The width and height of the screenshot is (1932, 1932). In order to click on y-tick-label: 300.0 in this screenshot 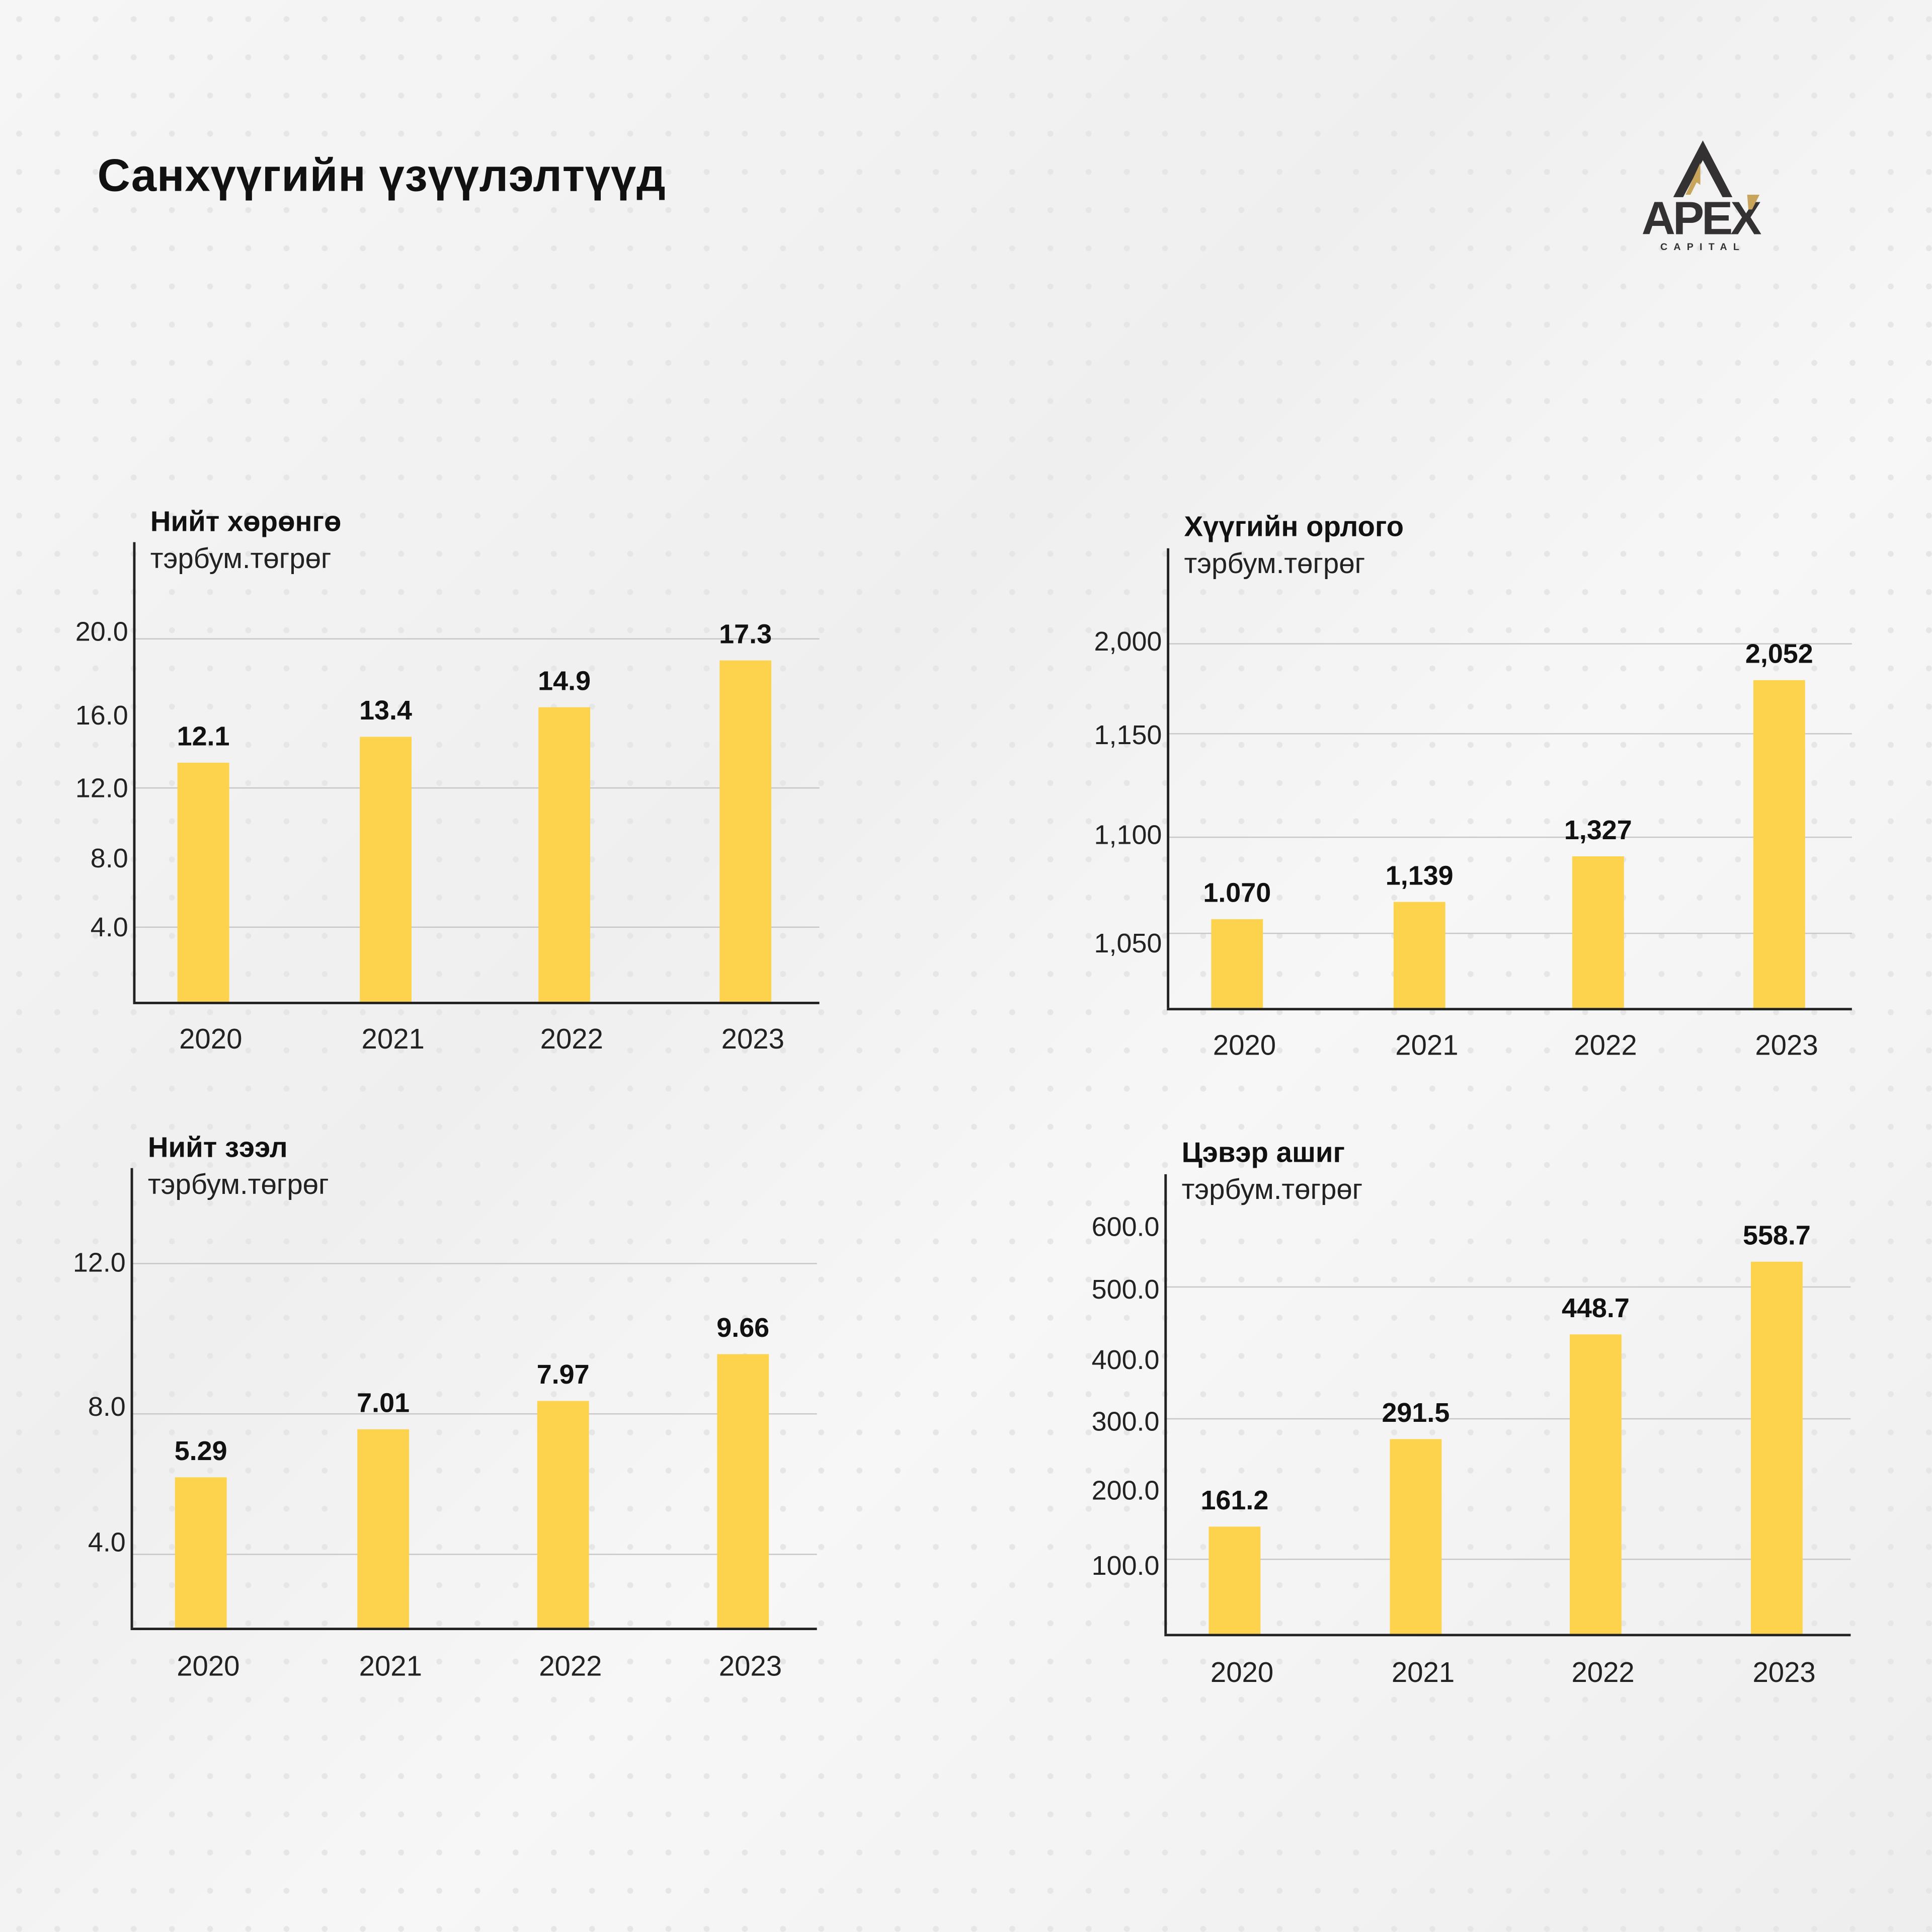, I will do `click(1126, 1421)`.